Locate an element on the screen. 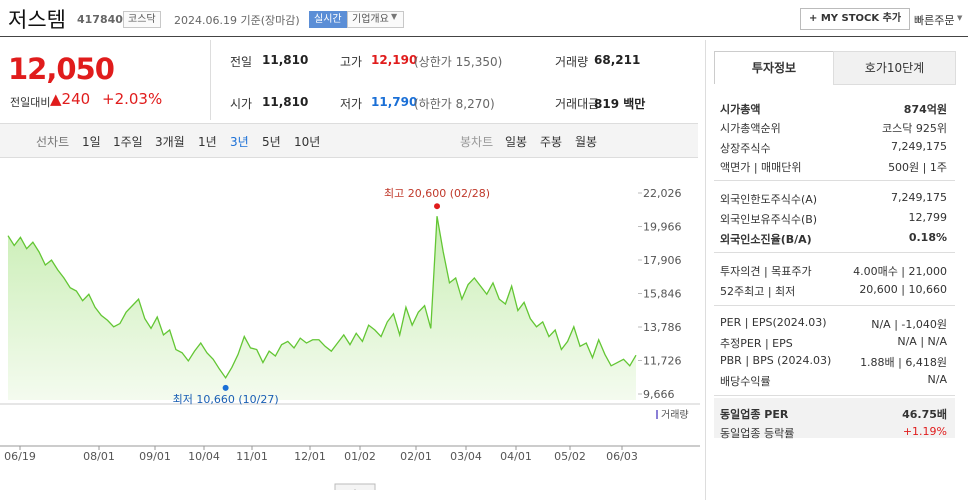  section-bg is located at coordinates (834, 418).